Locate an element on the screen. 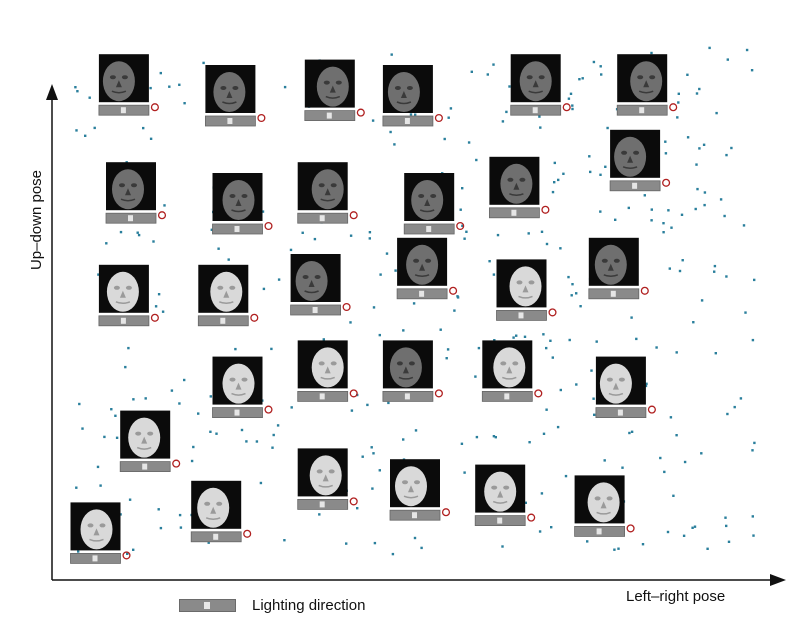 Image resolution: width=801 pixels, height=620 pixels. y-axis-label: Up–down pose is located at coordinates (36, 220).